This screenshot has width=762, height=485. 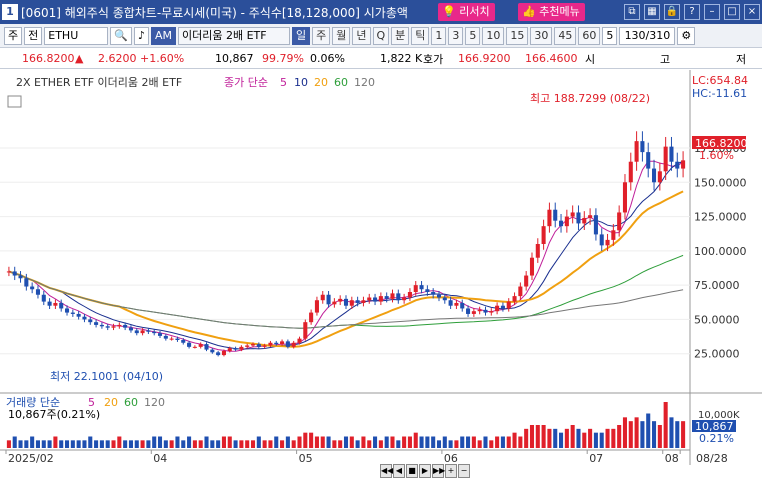 What do you see at coordinates (672, 458) in the screenshot?
I see `x-tick-label: 08` at bounding box center [672, 458].